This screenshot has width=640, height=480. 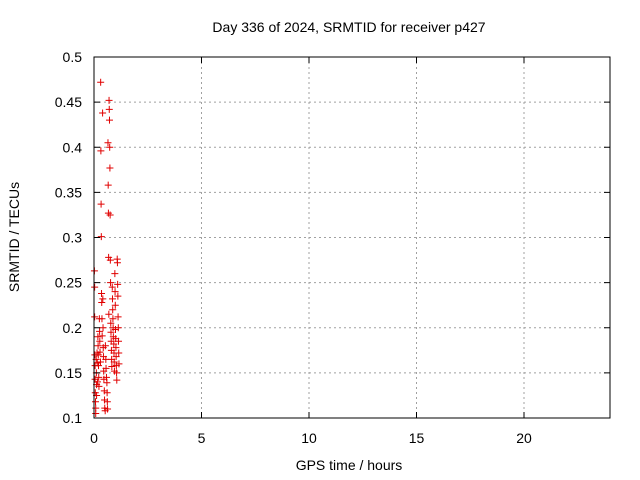 I want to click on x-tick-label: 20, so click(x=524, y=438).